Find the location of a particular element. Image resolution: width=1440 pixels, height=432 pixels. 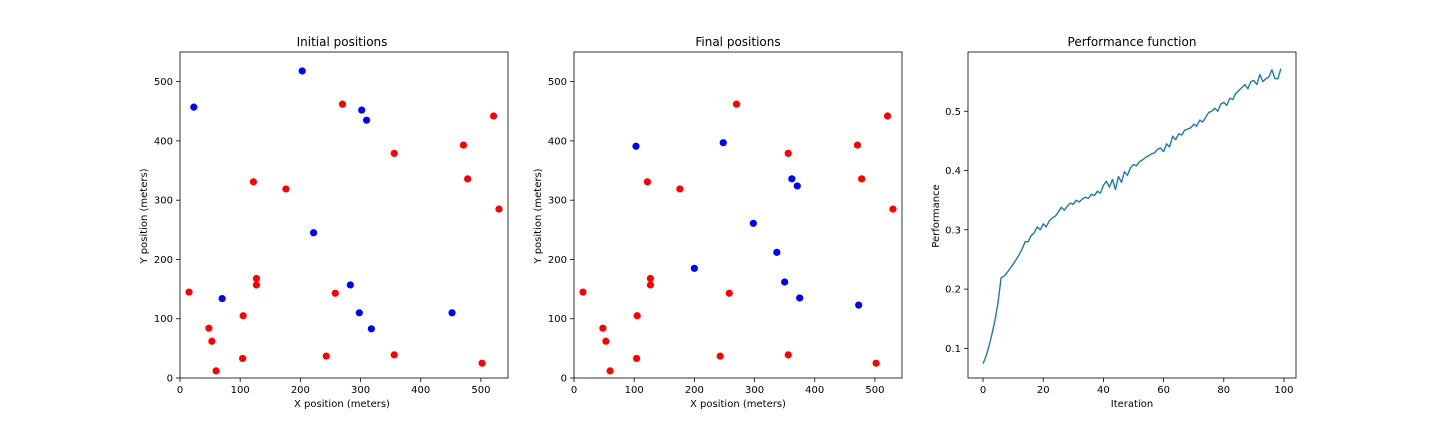

x-tick-label: 80 is located at coordinates (1223, 390).